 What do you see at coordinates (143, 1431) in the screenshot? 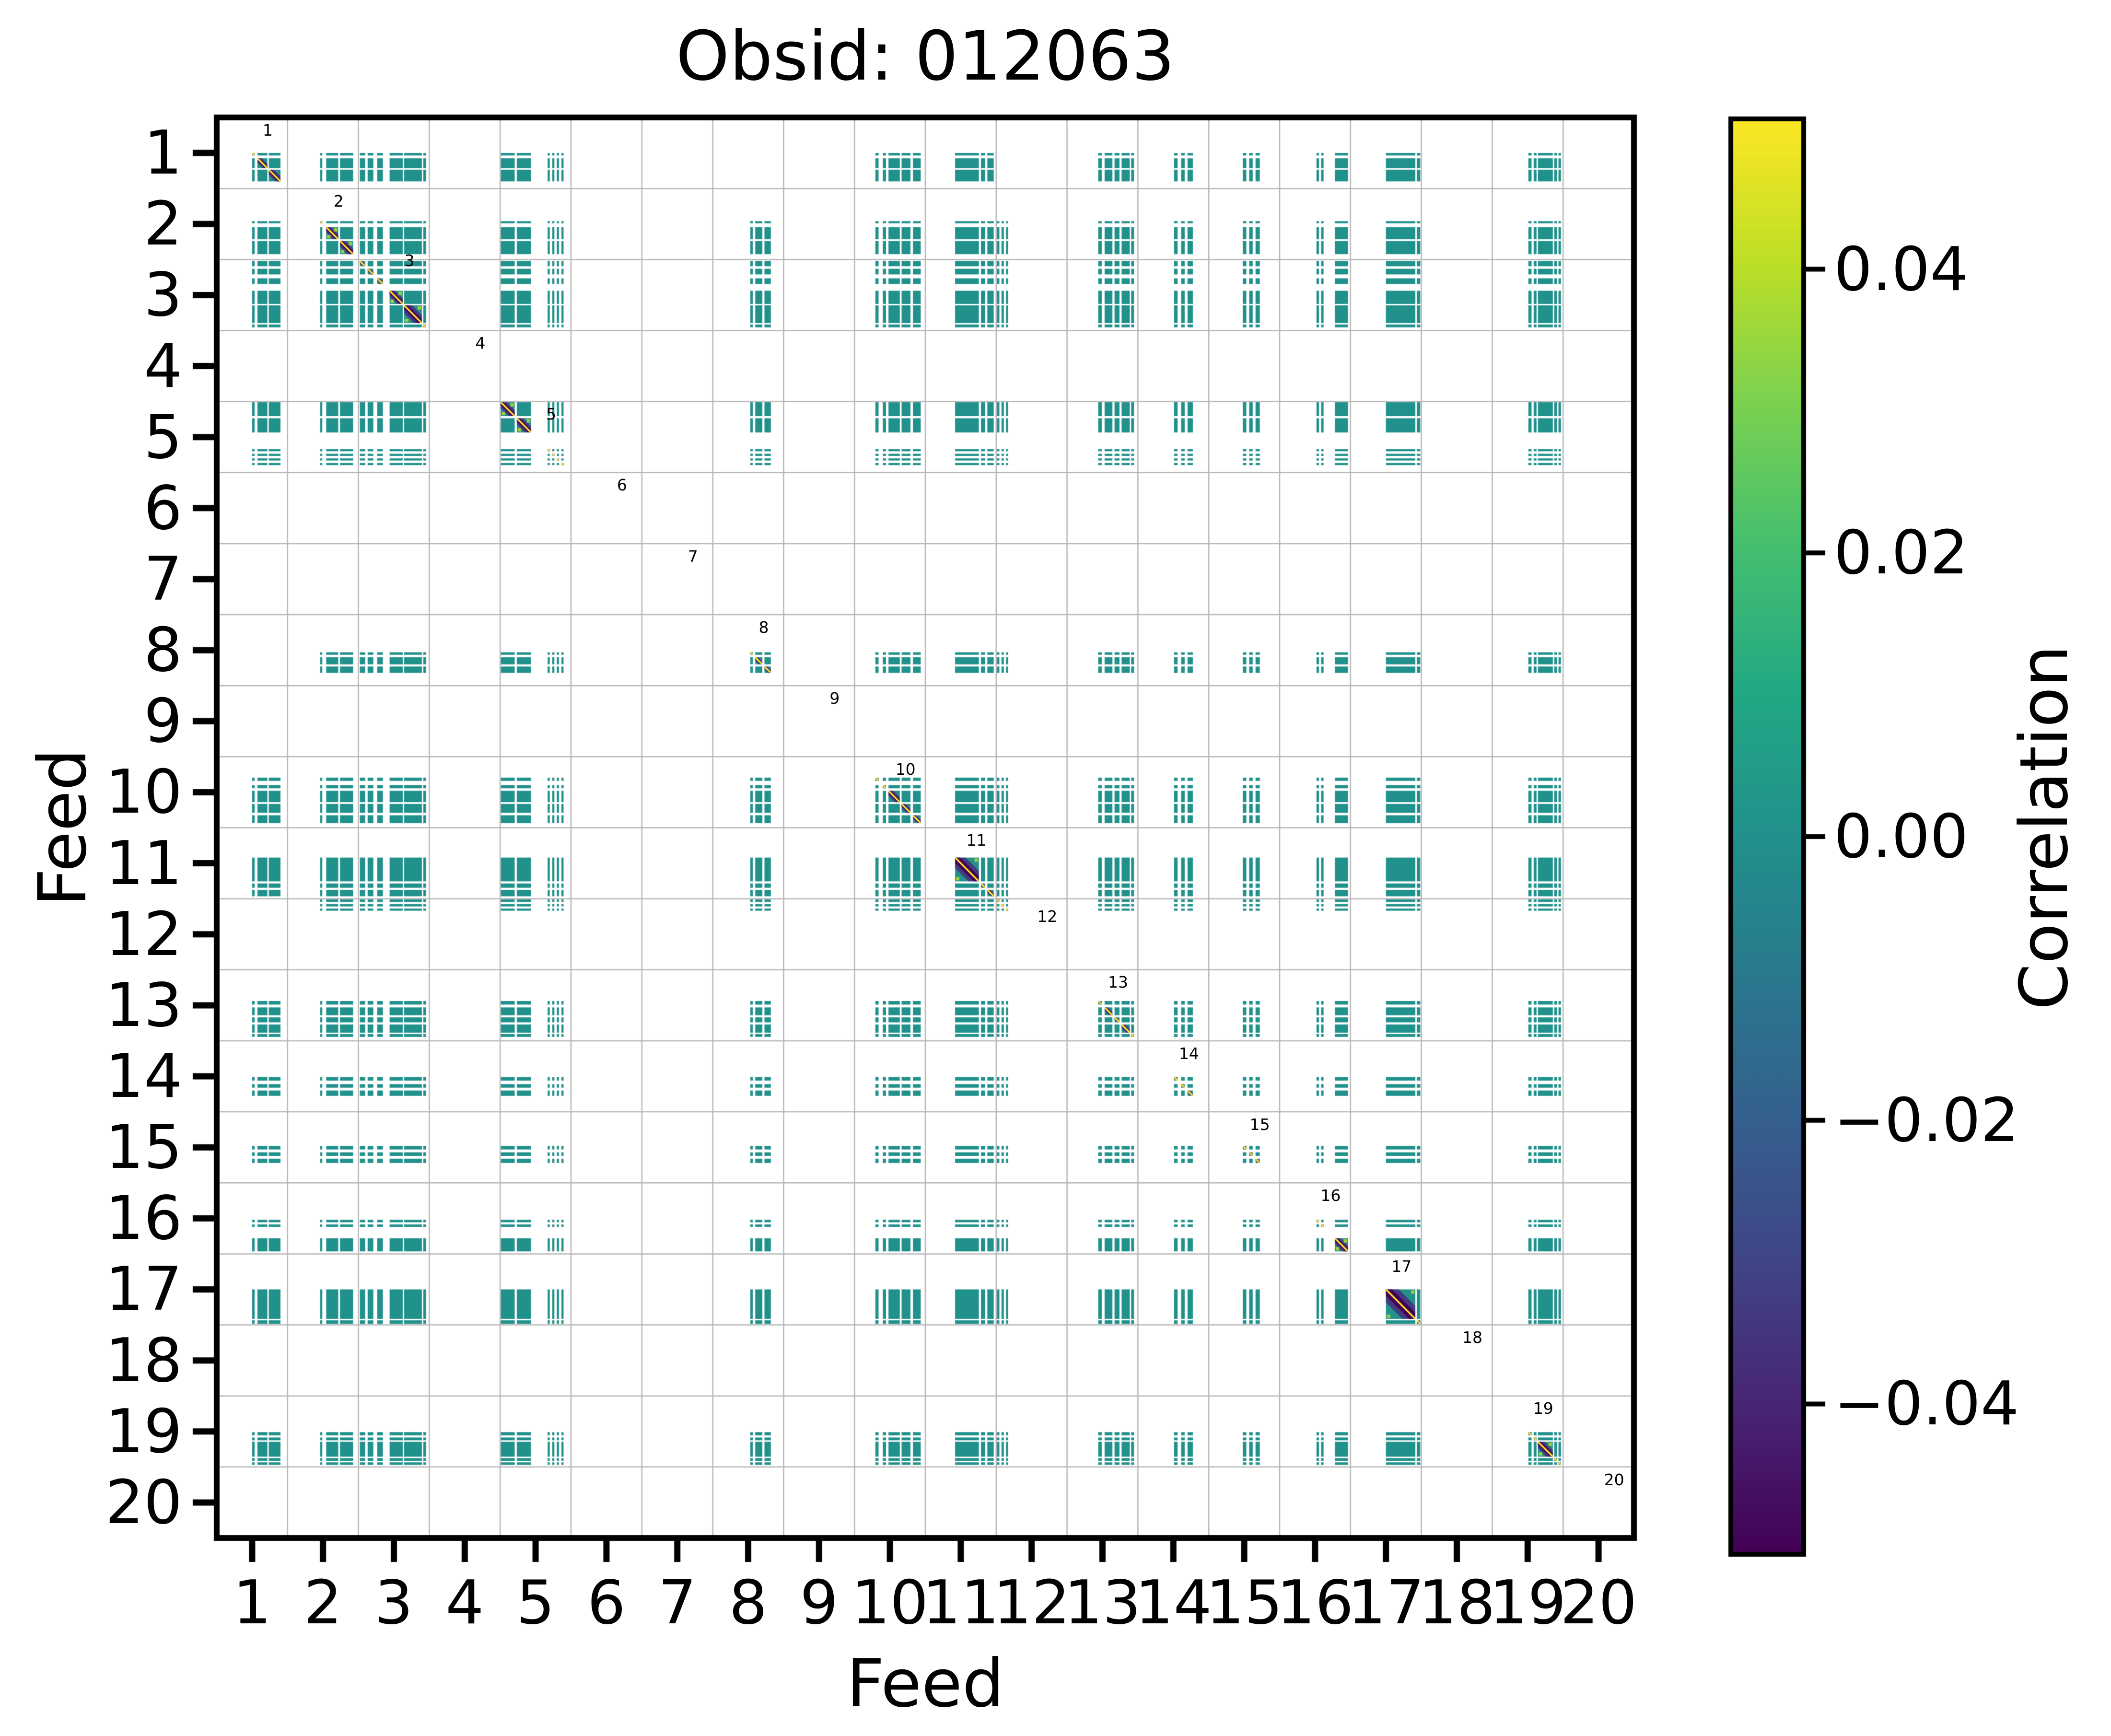
I see `y-tick-label: 19` at bounding box center [143, 1431].